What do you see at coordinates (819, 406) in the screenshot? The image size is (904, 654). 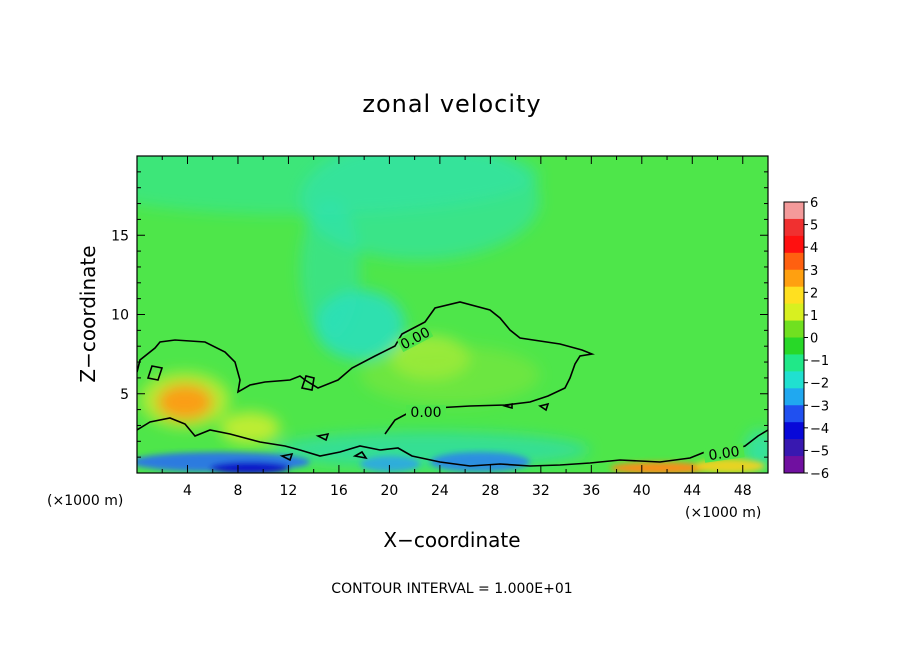 I see `colorbar-label: −3` at bounding box center [819, 406].